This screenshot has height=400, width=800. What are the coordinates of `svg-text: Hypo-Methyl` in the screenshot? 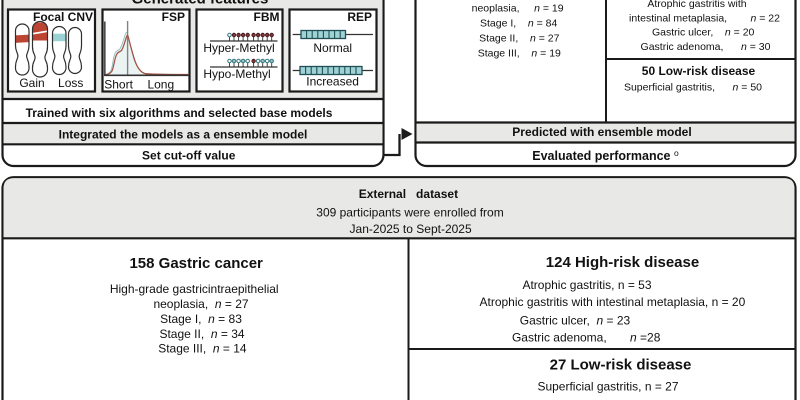 It's located at (236, 74).